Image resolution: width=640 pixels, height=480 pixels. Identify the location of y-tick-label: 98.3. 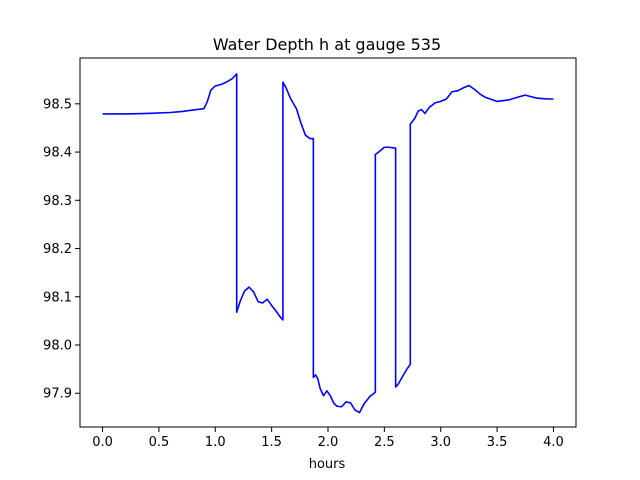
(57, 201).